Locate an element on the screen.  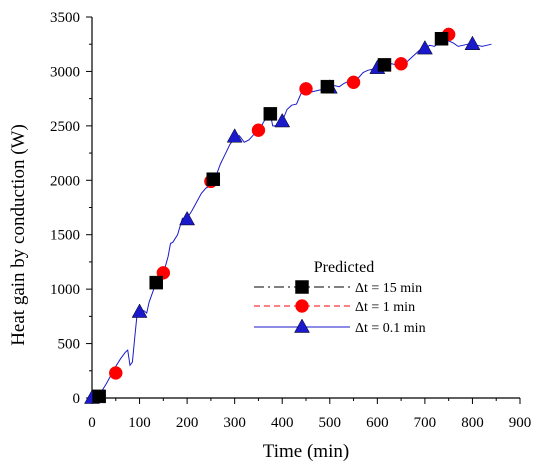
legend-entries: Δt = 15 min Δt = 1 min Δt = 0.1 min is located at coordinates (340, 308).